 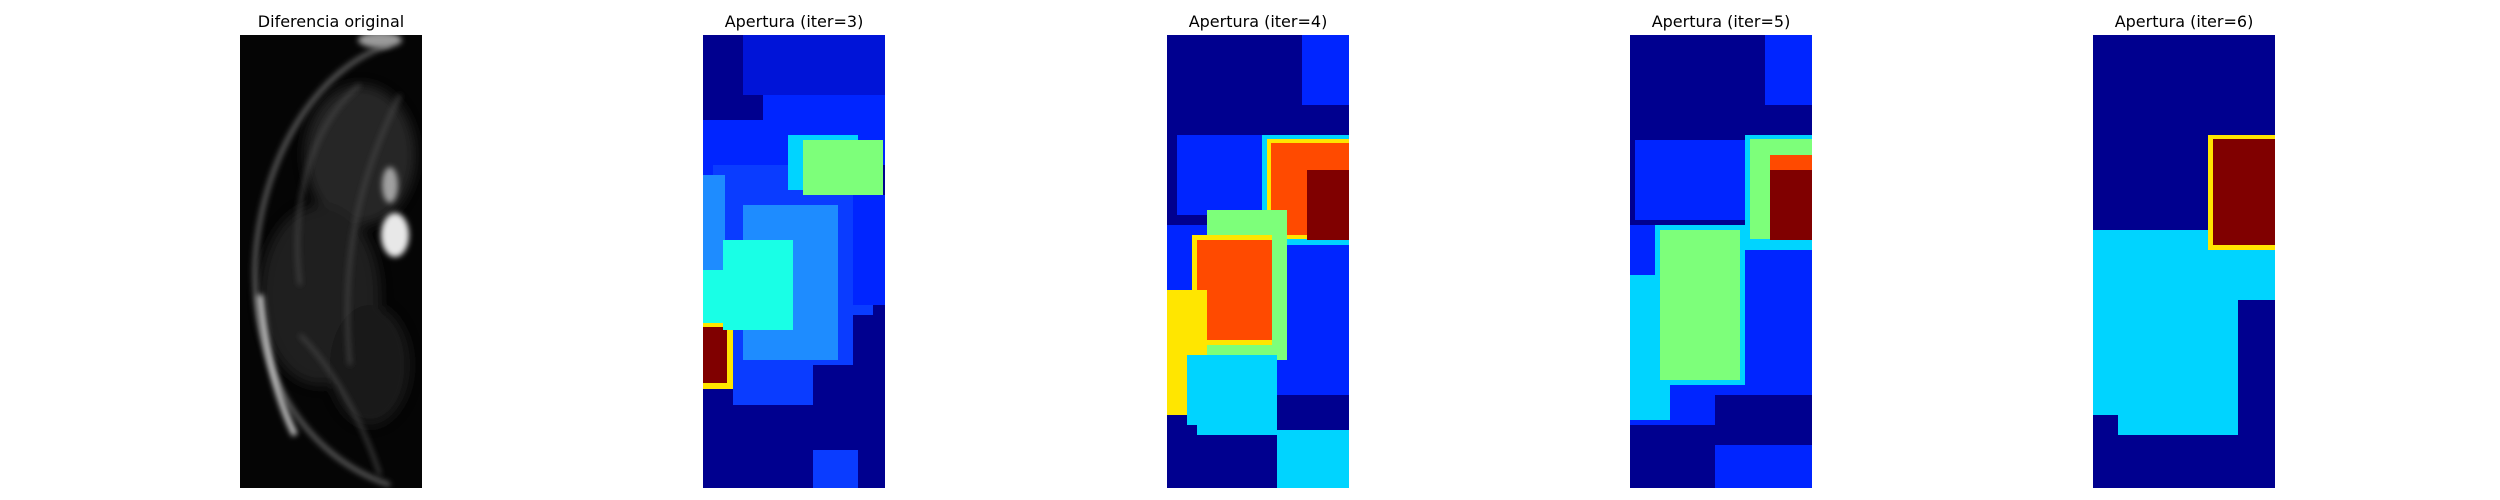 I want to click on panel-title: Apertura (iter=5), so click(x=1721, y=21).